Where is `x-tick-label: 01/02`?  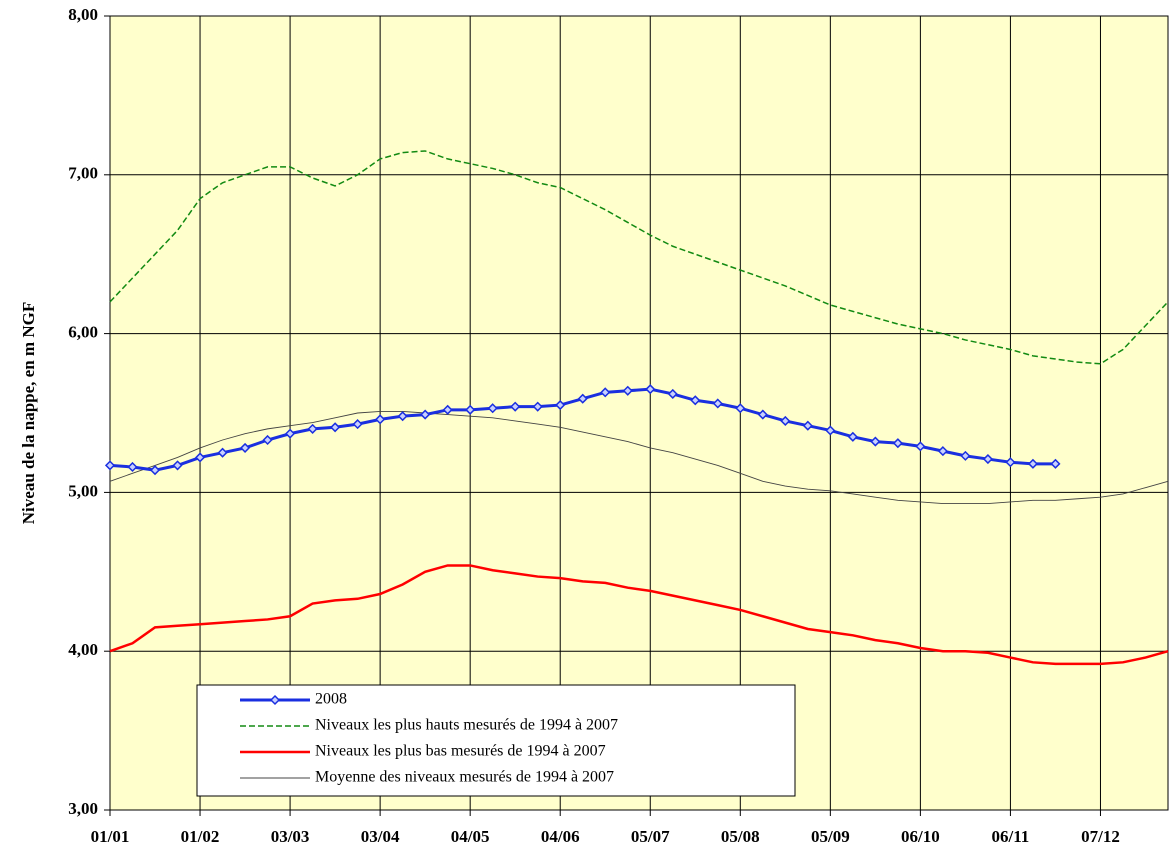
x-tick-label: 01/02 is located at coordinates (200, 836).